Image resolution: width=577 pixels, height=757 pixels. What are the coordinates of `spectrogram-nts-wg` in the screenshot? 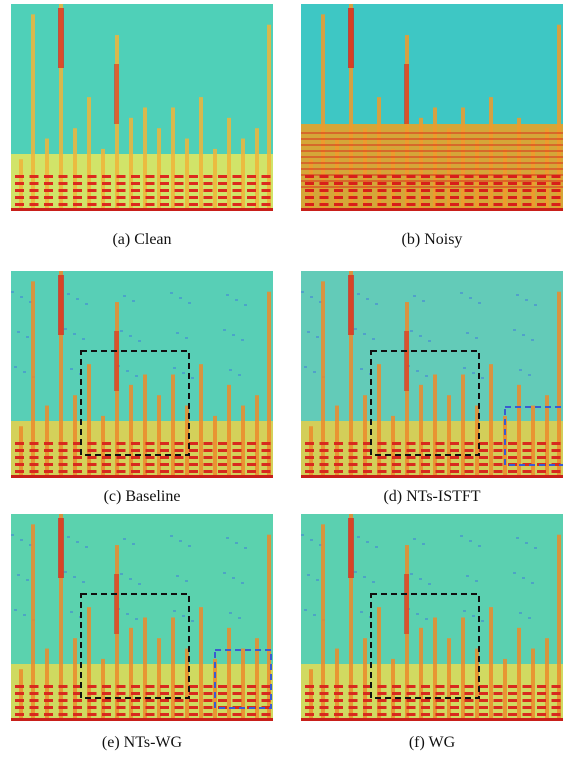 It's located at (142, 617).